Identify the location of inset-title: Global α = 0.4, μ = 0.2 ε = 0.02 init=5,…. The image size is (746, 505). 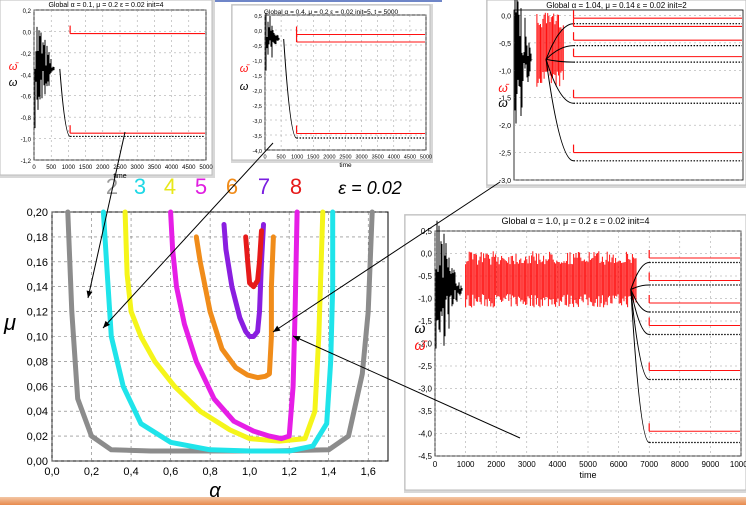
(331, 12).